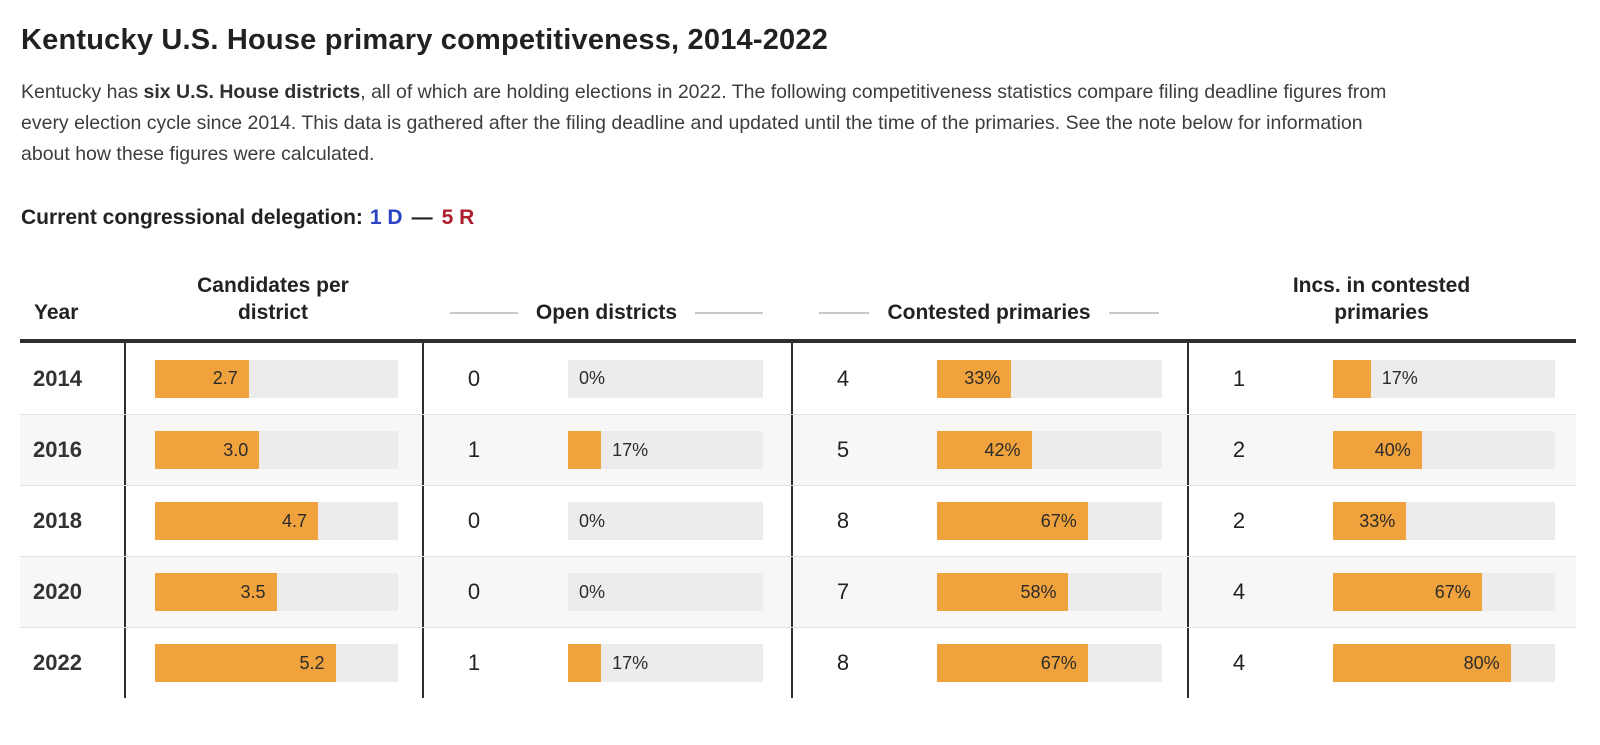  I want to click on contested-primaries-cell: 5 42%, so click(989, 450).